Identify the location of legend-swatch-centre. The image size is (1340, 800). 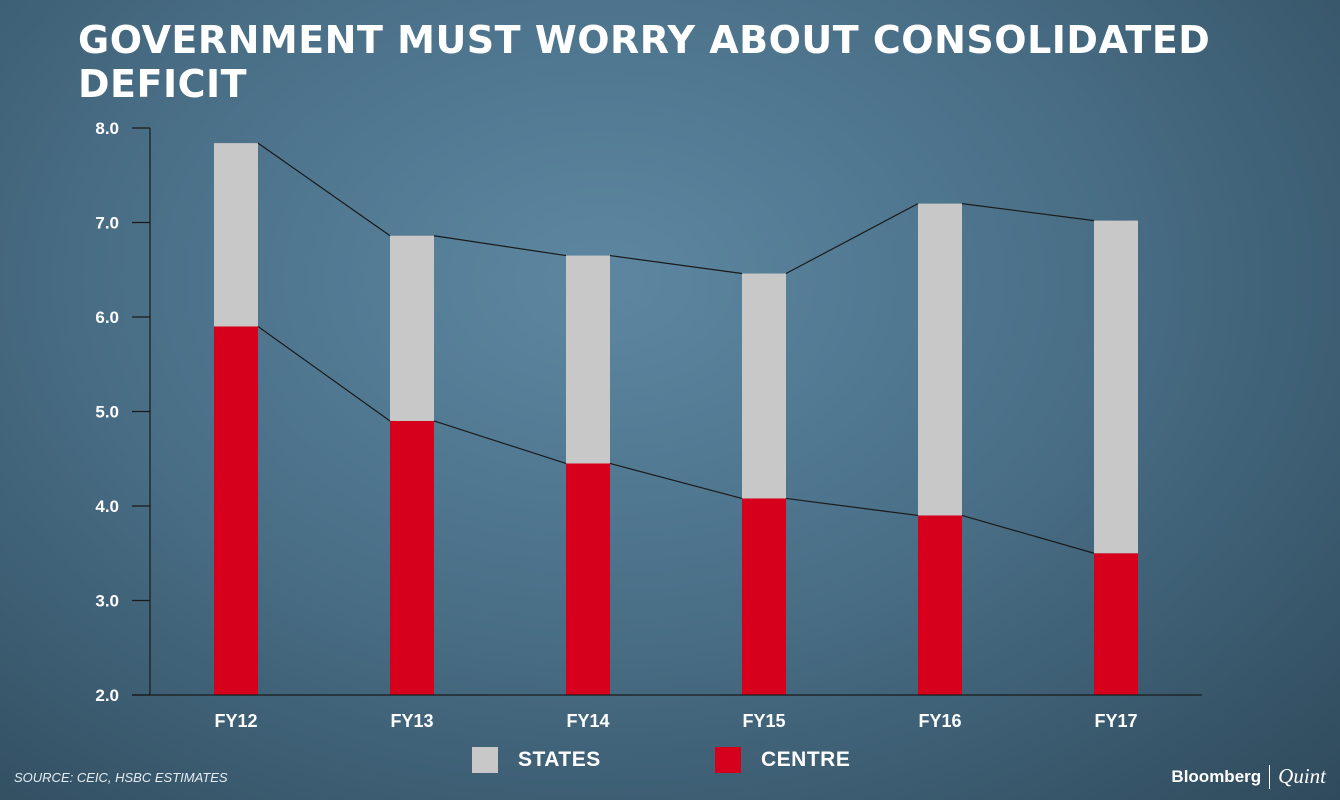
(728, 760).